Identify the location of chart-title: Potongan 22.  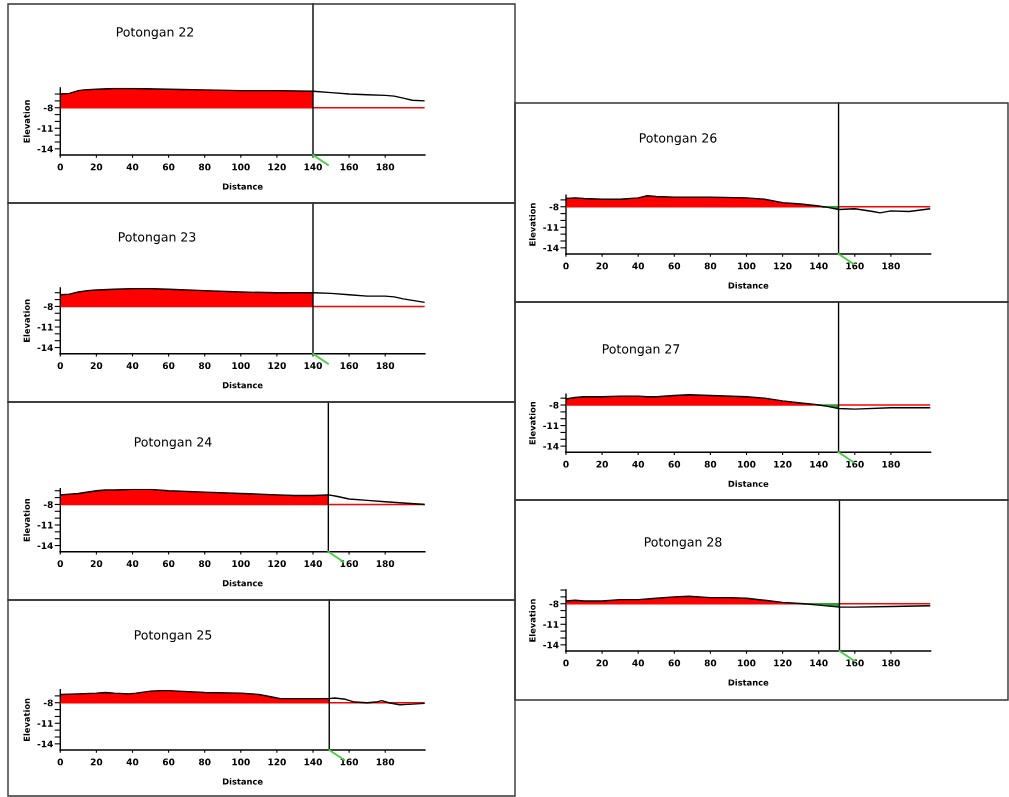
(155, 33).